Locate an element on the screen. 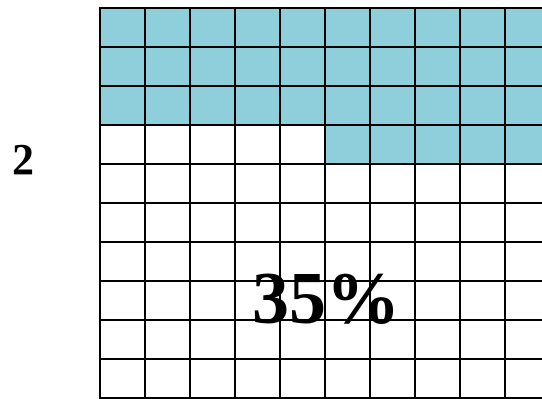  percent-label: 35% is located at coordinates (326, 299).